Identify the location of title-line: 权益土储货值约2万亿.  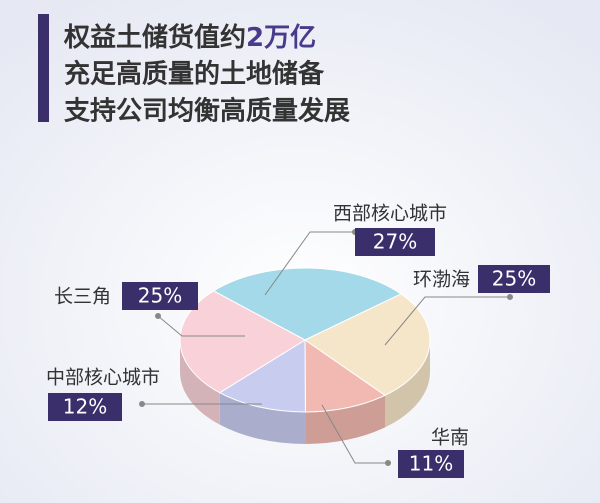
(189, 37).